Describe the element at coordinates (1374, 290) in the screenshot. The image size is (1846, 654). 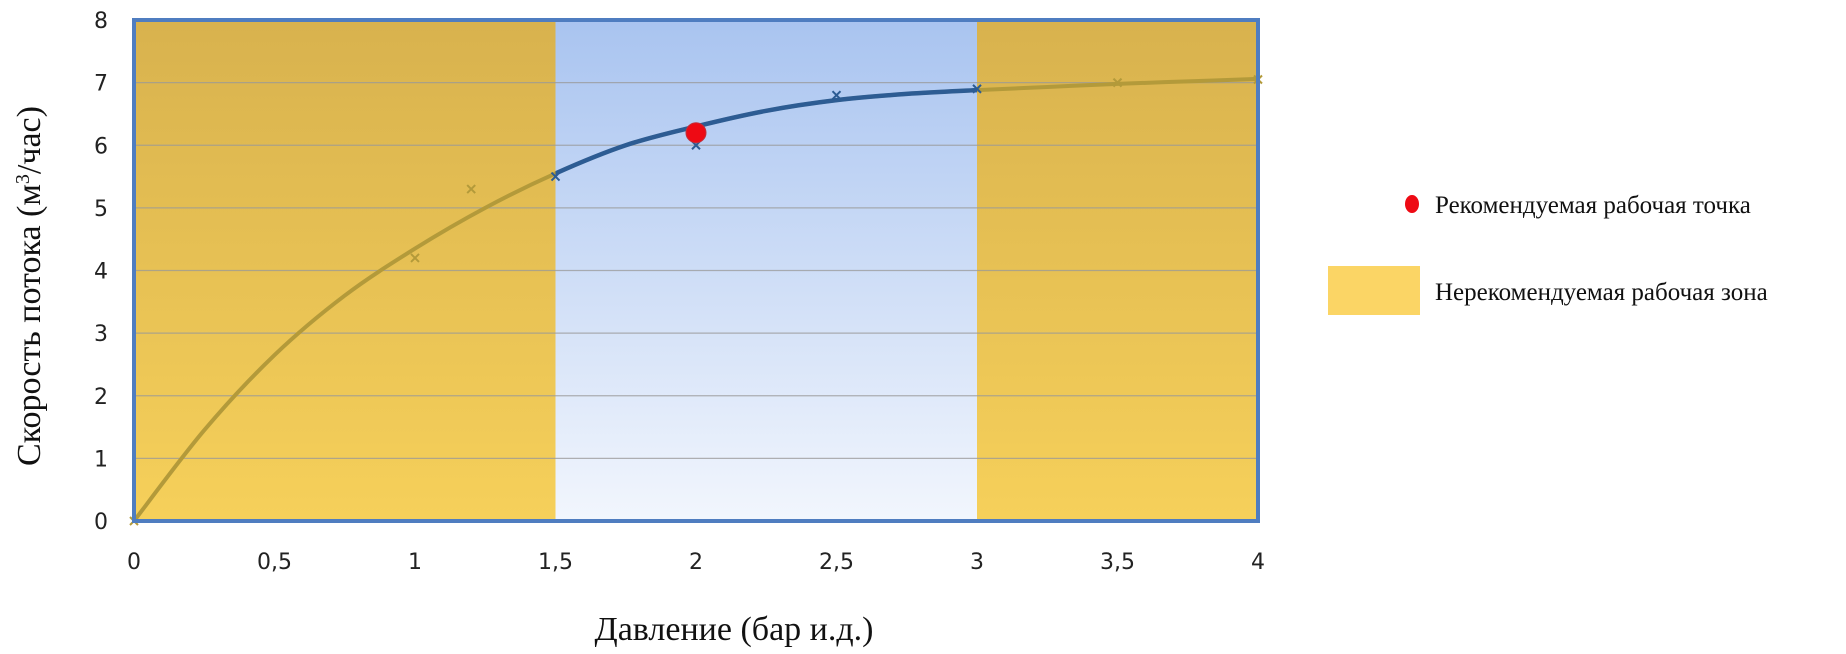
I see `legend-zone-swatch` at that location.